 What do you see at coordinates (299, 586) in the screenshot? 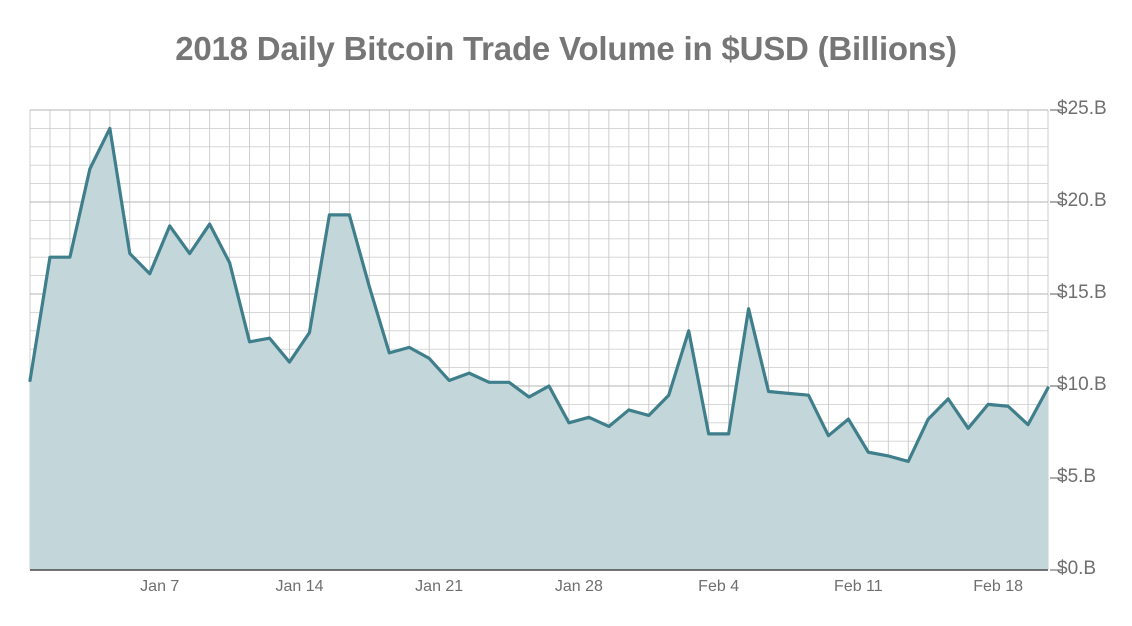
I see `x-axis-tick-label: Jan 14` at bounding box center [299, 586].